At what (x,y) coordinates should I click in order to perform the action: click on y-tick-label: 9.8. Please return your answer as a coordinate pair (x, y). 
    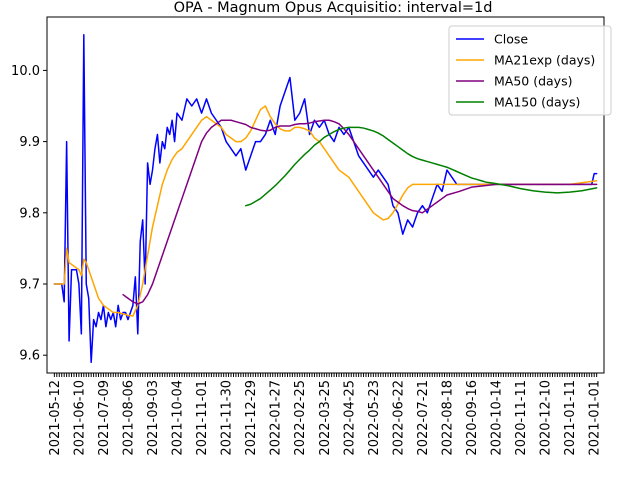
    Looking at the image, I should click on (29, 213).